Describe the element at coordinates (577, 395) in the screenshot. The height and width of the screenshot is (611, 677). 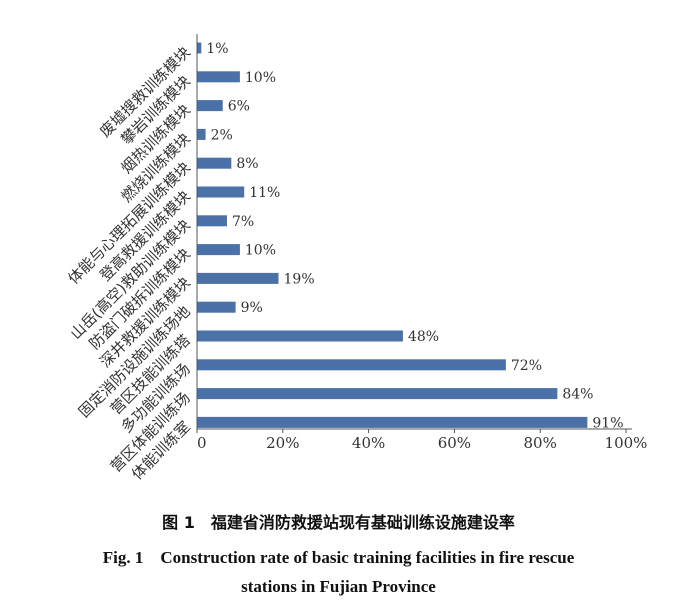
I see `bar-value-label: 84%` at that location.